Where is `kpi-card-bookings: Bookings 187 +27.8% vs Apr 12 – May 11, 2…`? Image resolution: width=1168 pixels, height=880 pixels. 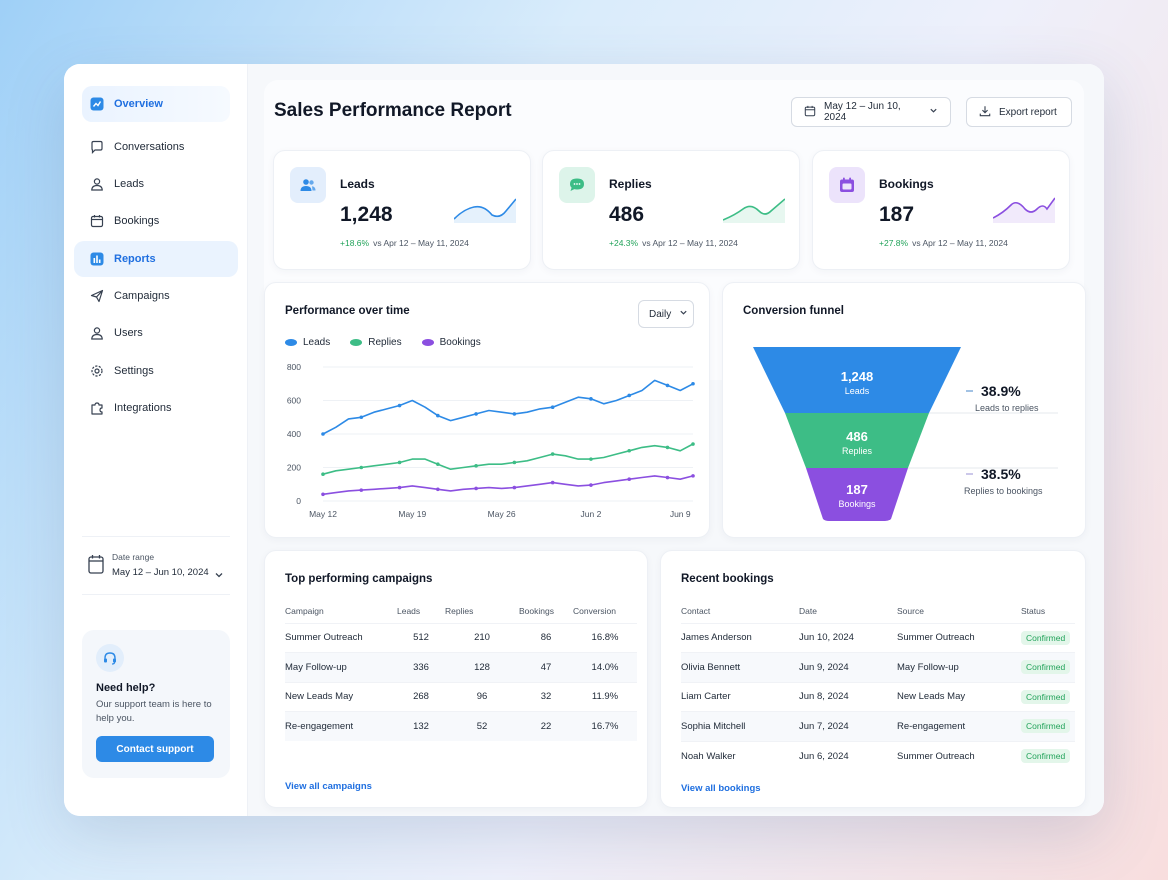 kpi-card-bookings: Bookings 187 +27.8% vs Apr 12 – May 11, 2… is located at coordinates (941, 210).